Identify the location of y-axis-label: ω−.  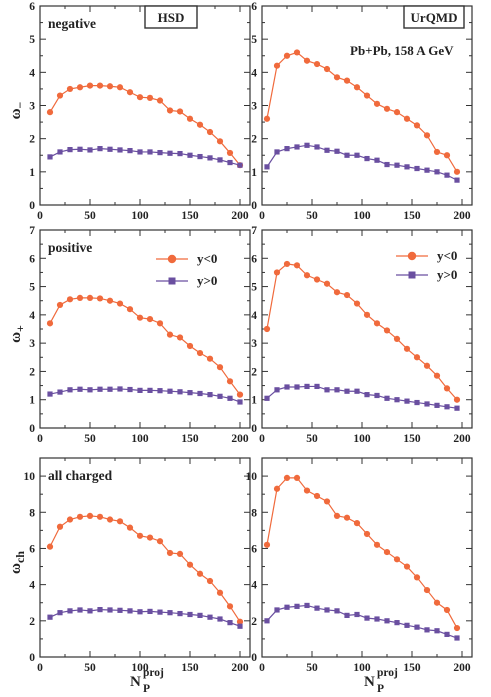
(17, 110).